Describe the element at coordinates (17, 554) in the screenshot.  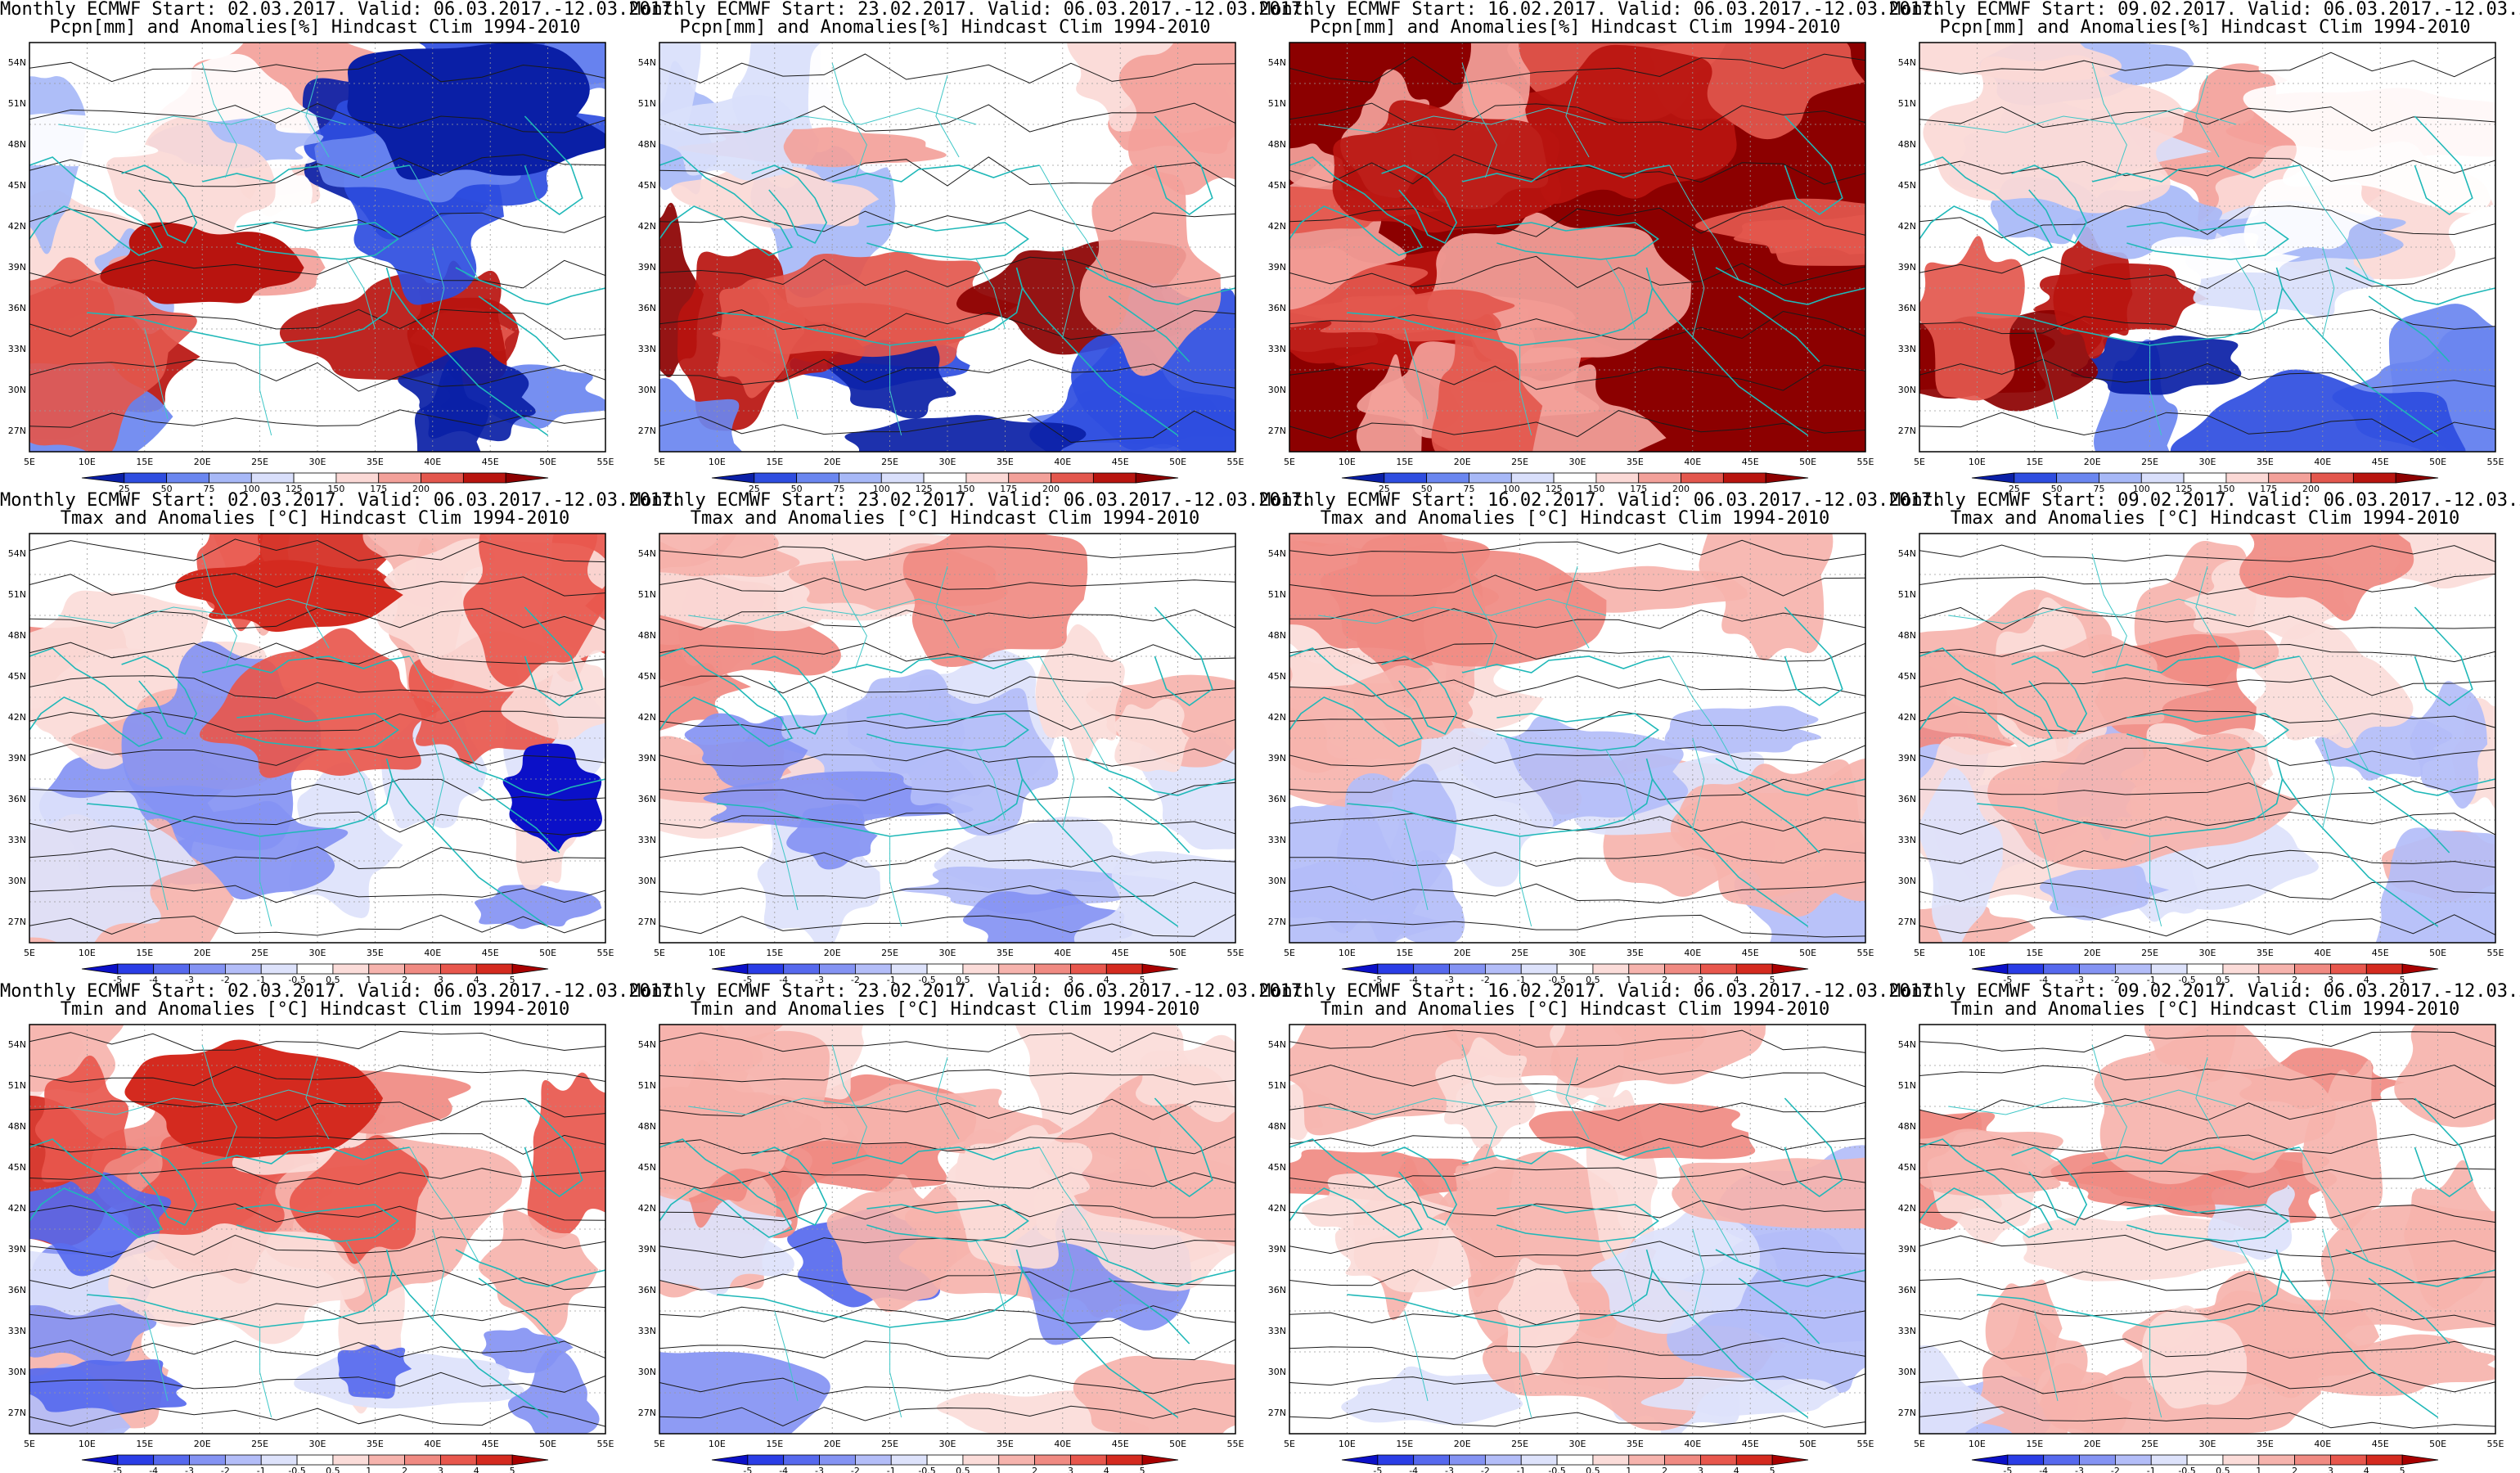
I see `latitude-tick-label: 54N` at that location.